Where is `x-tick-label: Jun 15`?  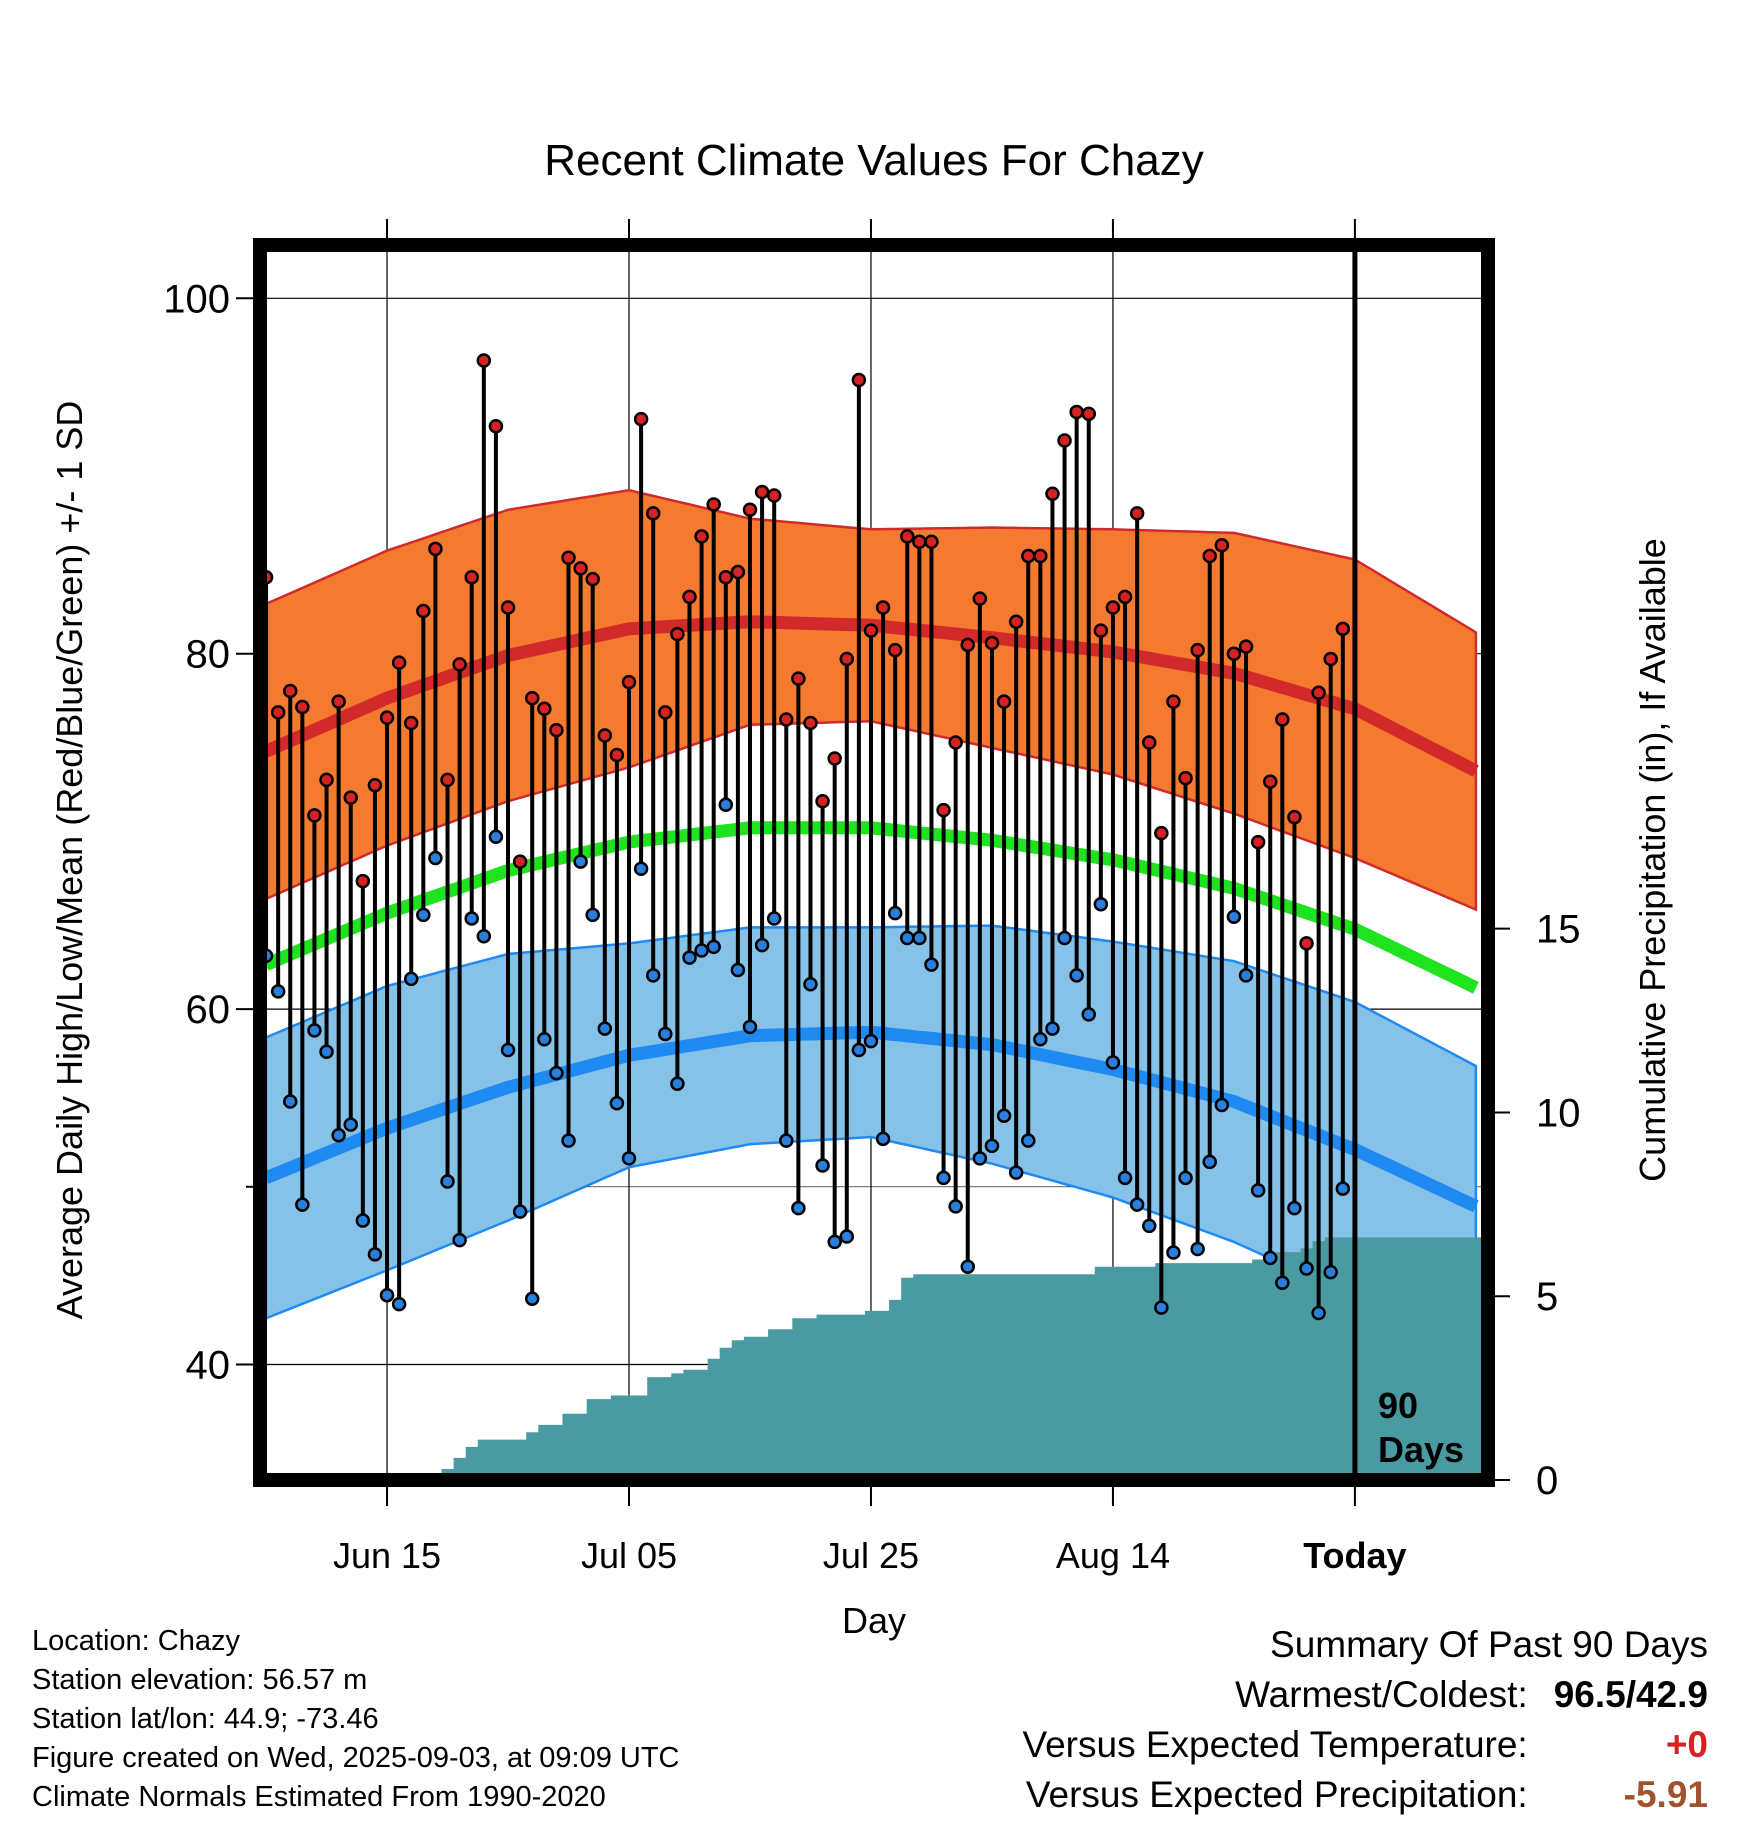 x-tick-label: Jun 15 is located at coordinates (387, 1555).